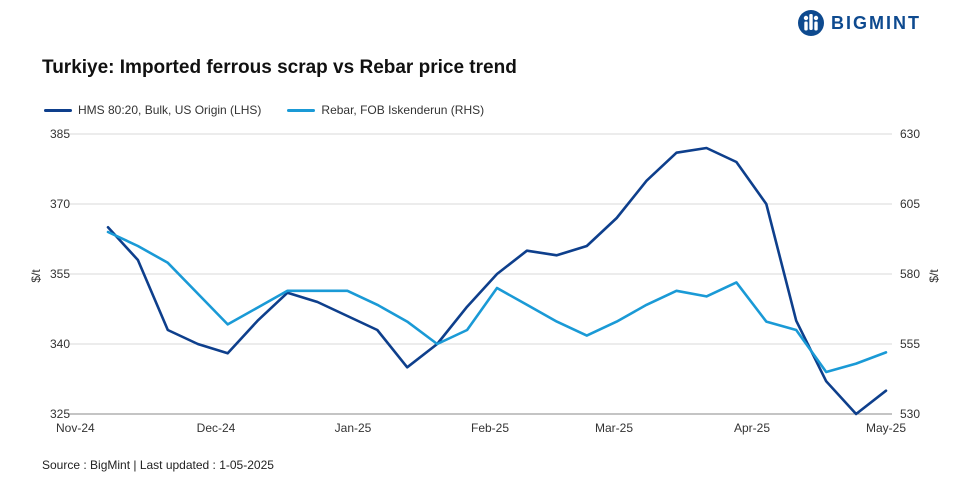  I want to click on brand-name: BIGMINT, so click(876, 22).